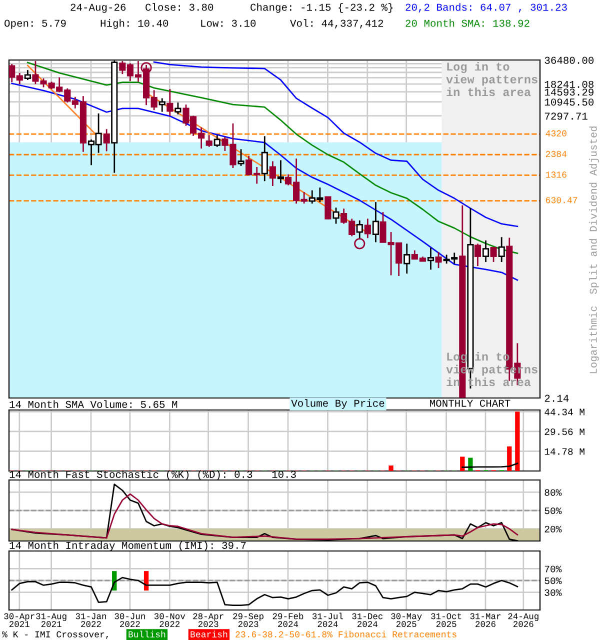  Describe the element at coordinates (346, 634) in the screenshot. I see `text: 23.6-38.2-50-61.8% Fibonacci Retracements` at that location.